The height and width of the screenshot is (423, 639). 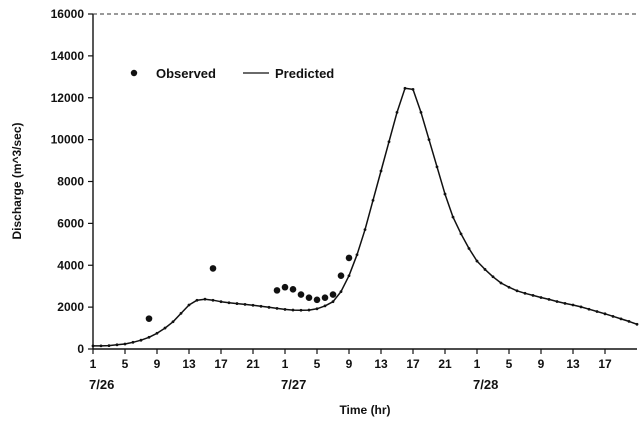 I want to click on legend: Observed Predicted, so click(x=232, y=73).